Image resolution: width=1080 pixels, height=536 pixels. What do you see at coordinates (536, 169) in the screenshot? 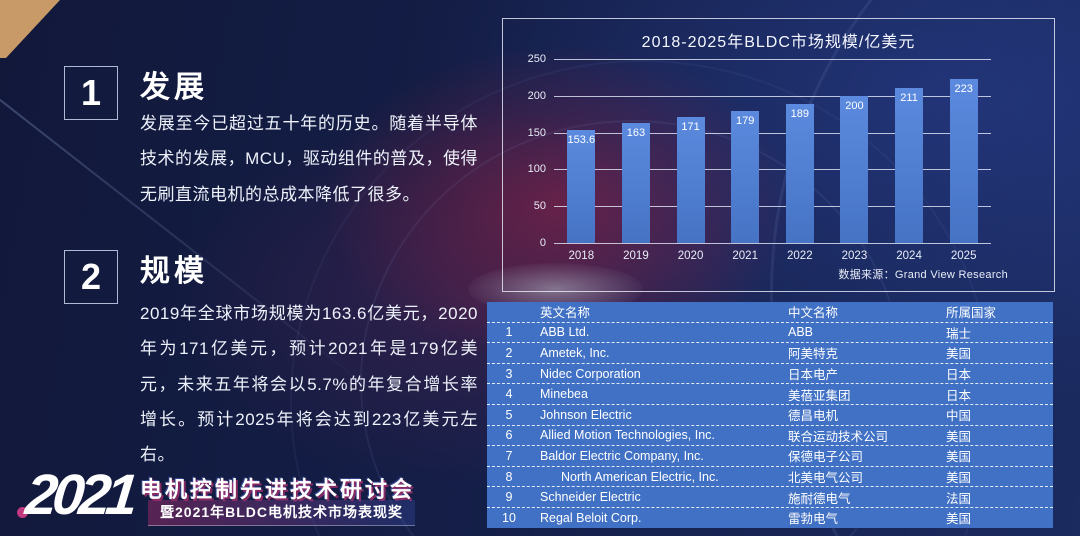
I see `y-axis-tick: 100` at bounding box center [536, 169].